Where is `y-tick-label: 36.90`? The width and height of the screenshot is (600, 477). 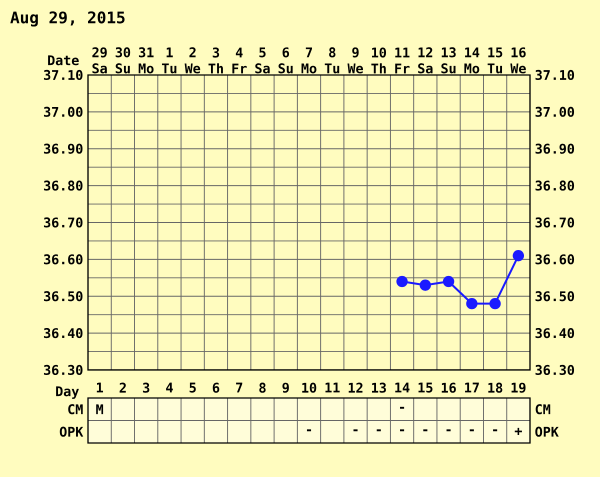
y-tick-label: 36.90 is located at coordinates (63, 149).